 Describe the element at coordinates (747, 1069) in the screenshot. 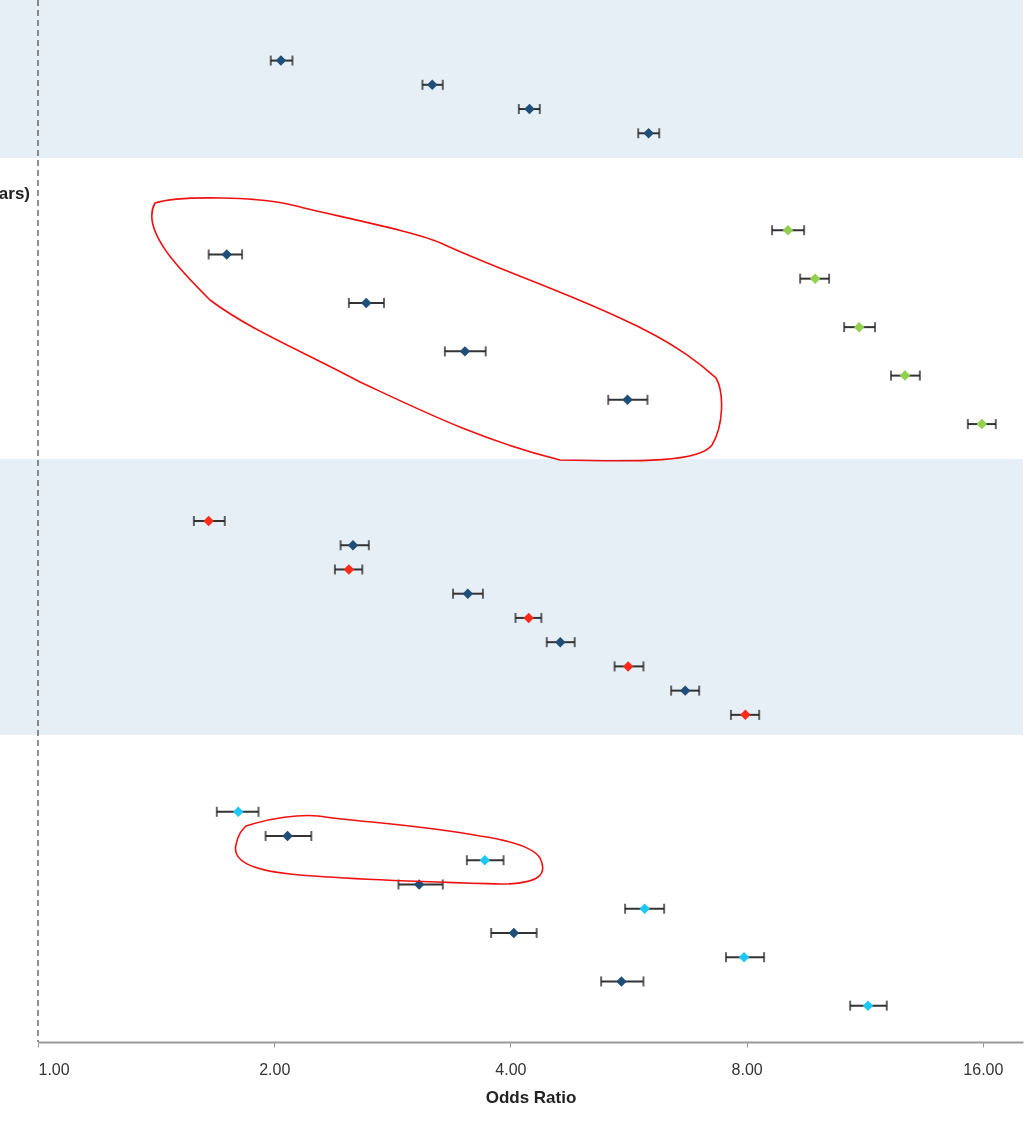

I see `x-tick-label: 8.00` at that location.